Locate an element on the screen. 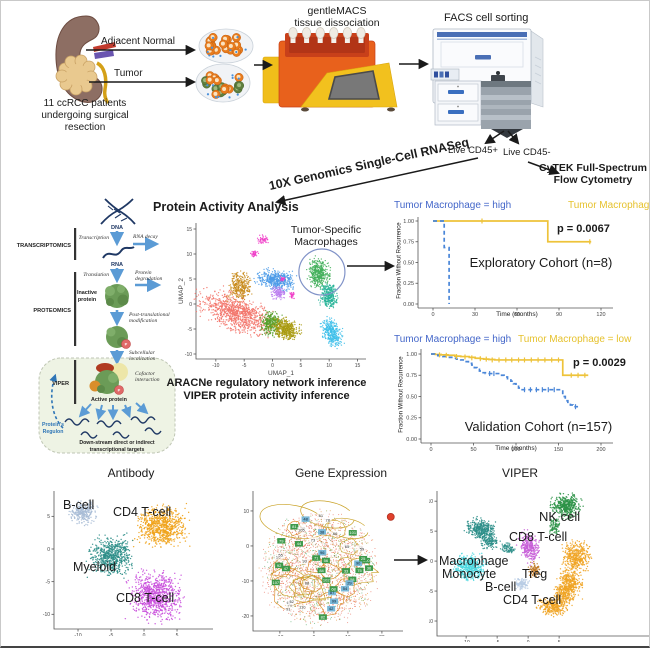 The height and width of the screenshot is (648, 650). km2-ylabel: Fraction Without Recurrence is located at coordinates (401, 394).